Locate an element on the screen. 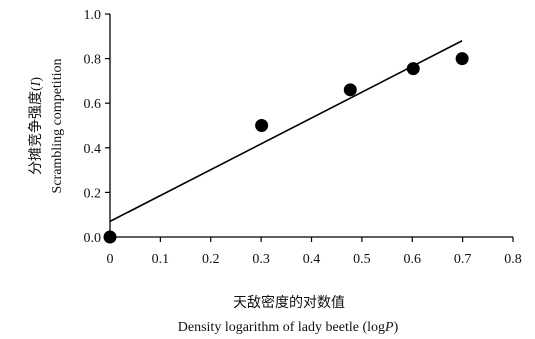 This screenshot has height=339, width=535. x-axis-label-cn: 天敌密度的对数值 is located at coordinates (289, 302).